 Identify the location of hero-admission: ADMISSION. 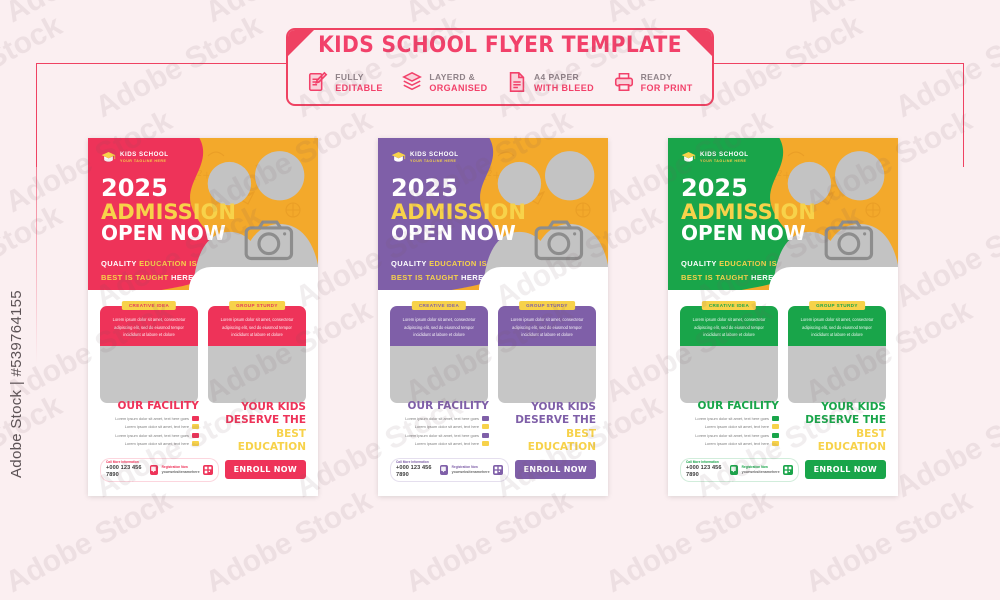
(748, 212).